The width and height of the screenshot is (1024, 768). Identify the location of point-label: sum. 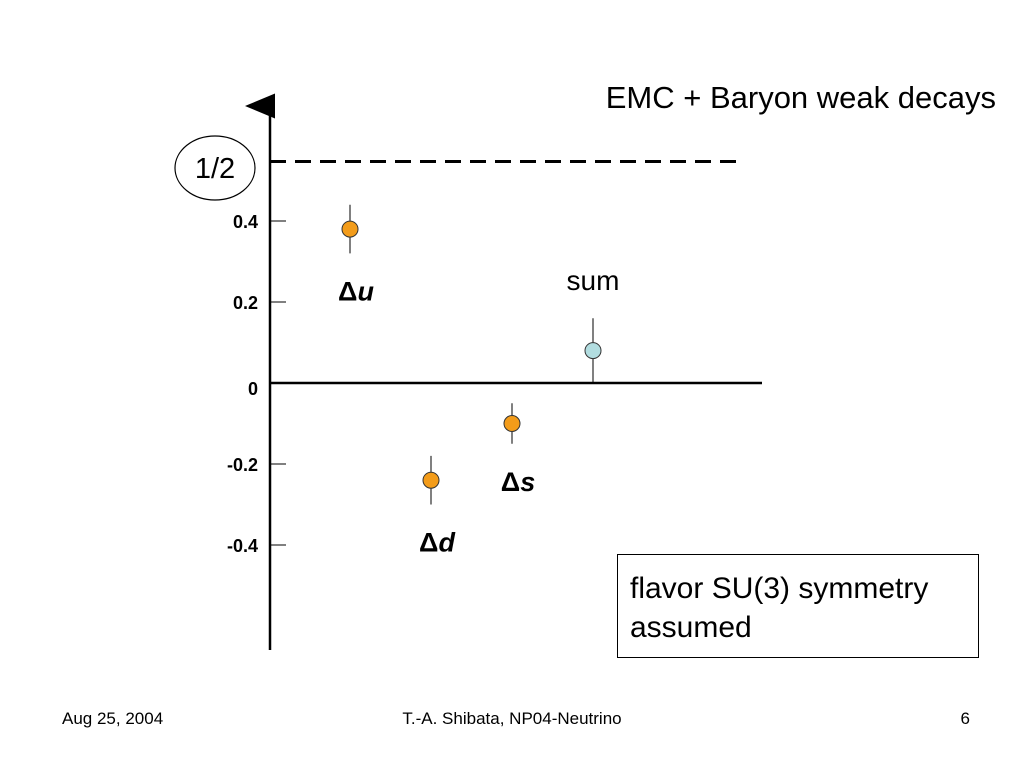
(593, 280).